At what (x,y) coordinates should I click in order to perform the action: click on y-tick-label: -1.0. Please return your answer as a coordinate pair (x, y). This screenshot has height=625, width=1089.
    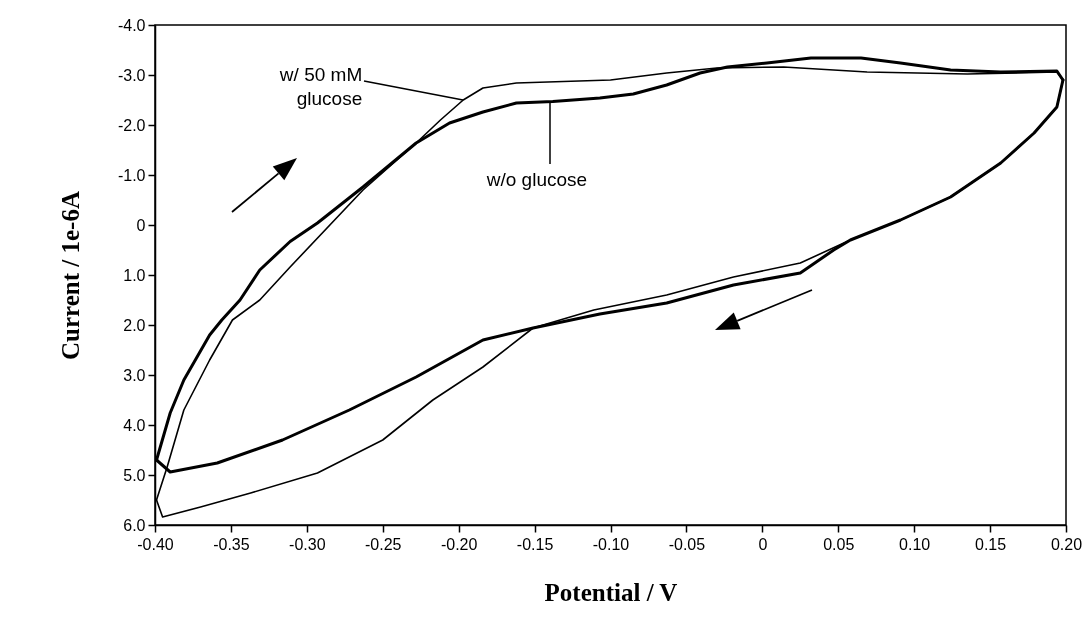
    Looking at the image, I should click on (131, 175).